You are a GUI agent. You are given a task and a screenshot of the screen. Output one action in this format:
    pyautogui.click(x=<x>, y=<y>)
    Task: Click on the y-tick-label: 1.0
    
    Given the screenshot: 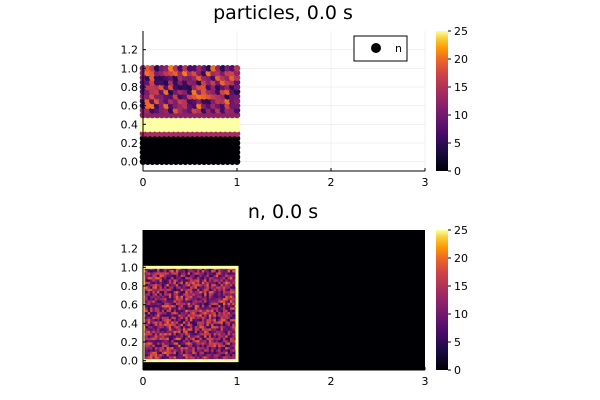 What is the action you would take?
    pyautogui.click(x=130, y=267)
    